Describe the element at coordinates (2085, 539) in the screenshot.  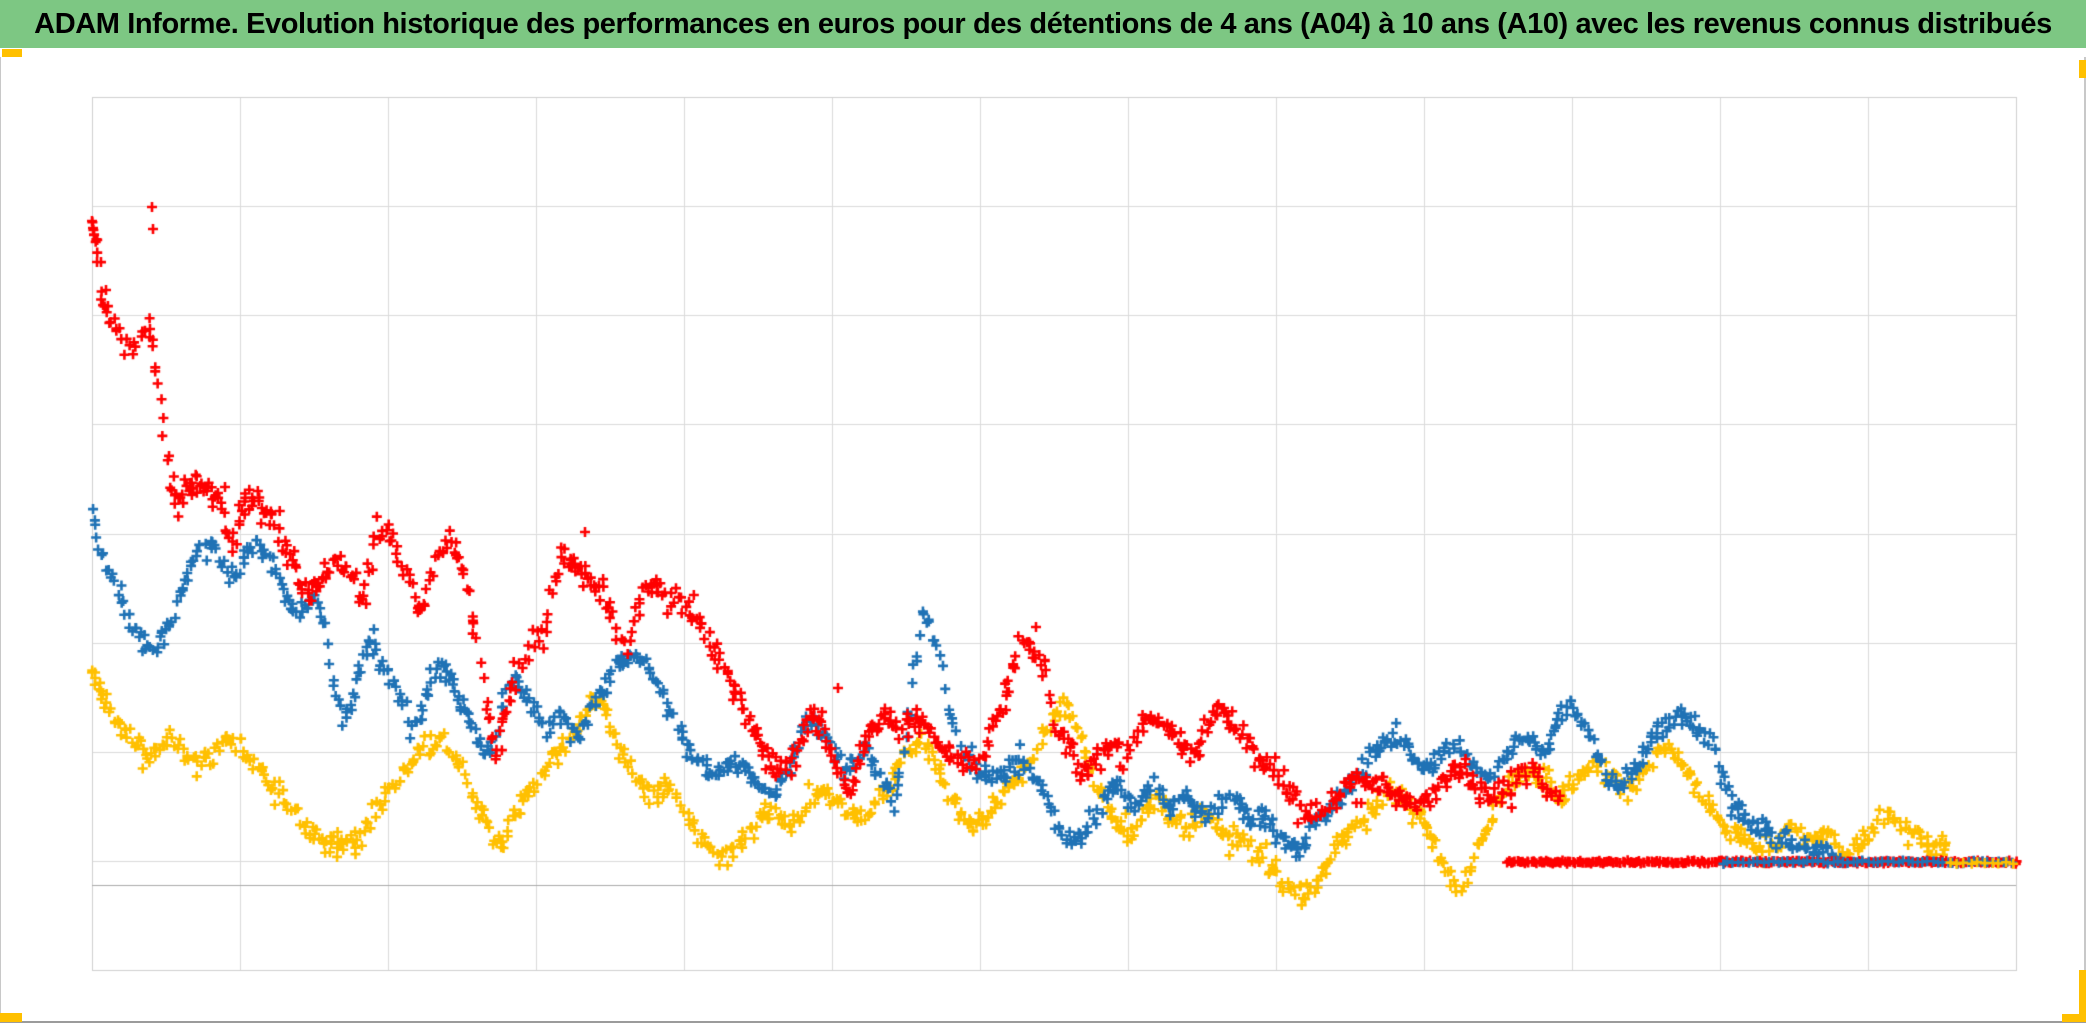
I see `slide-border-right` at that location.